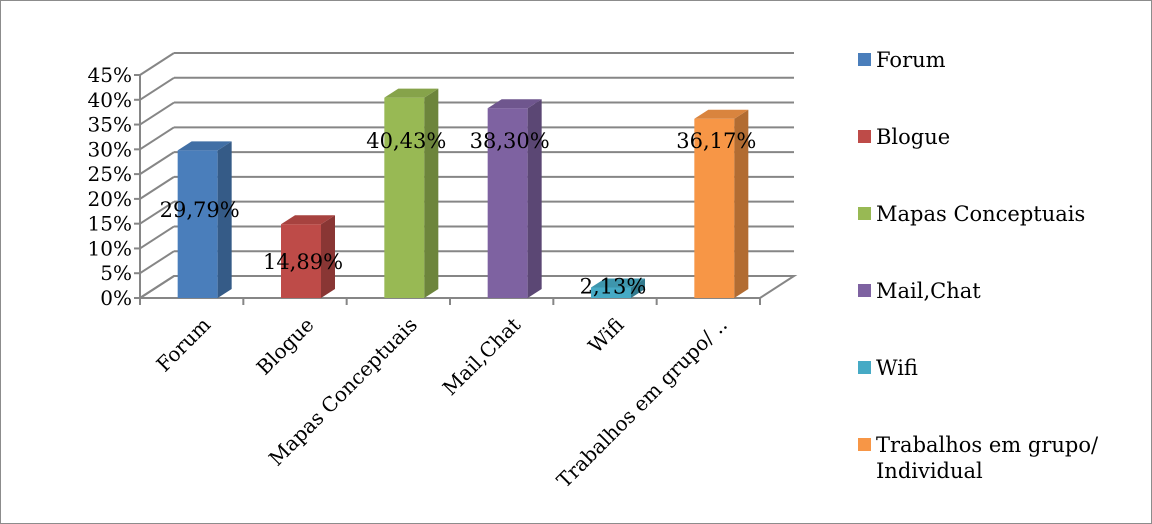  I want to click on legend-label-line: Individual, so click(929, 471).